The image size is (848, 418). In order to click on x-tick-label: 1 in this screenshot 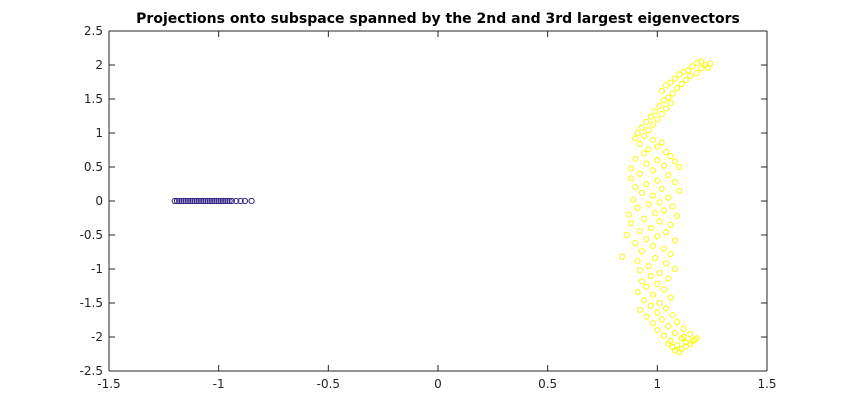, I will do `click(658, 384)`.